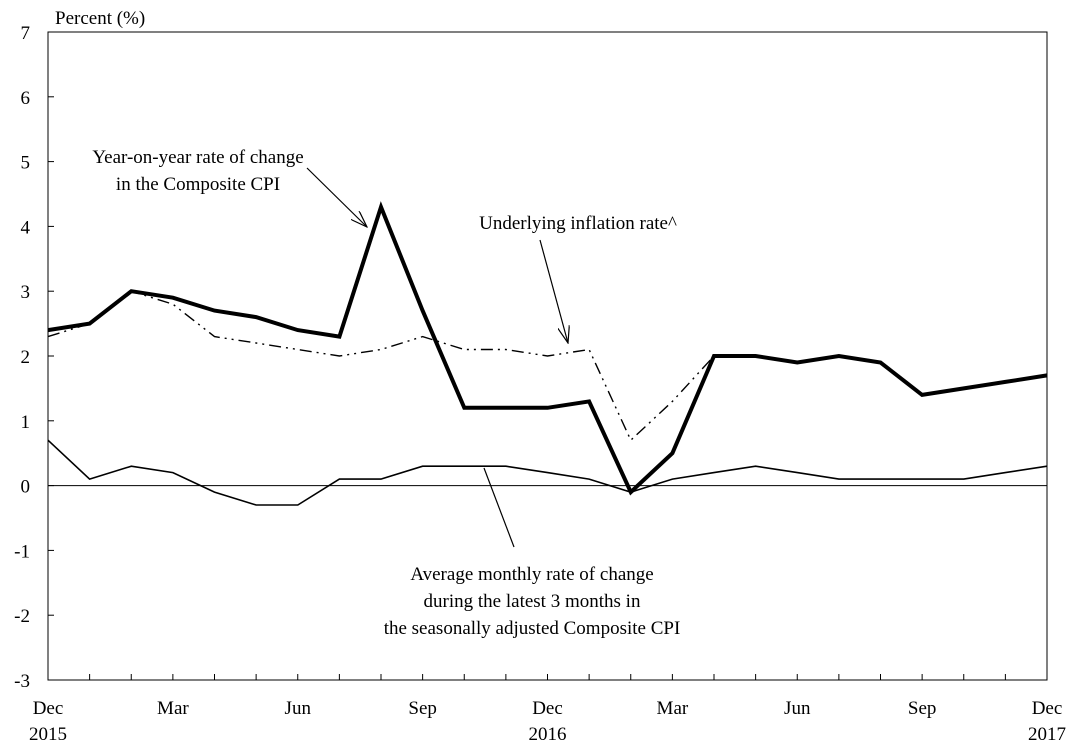  What do you see at coordinates (22, 616) in the screenshot?
I see `y-tick-label: -2` at bounding box center [22, 616].